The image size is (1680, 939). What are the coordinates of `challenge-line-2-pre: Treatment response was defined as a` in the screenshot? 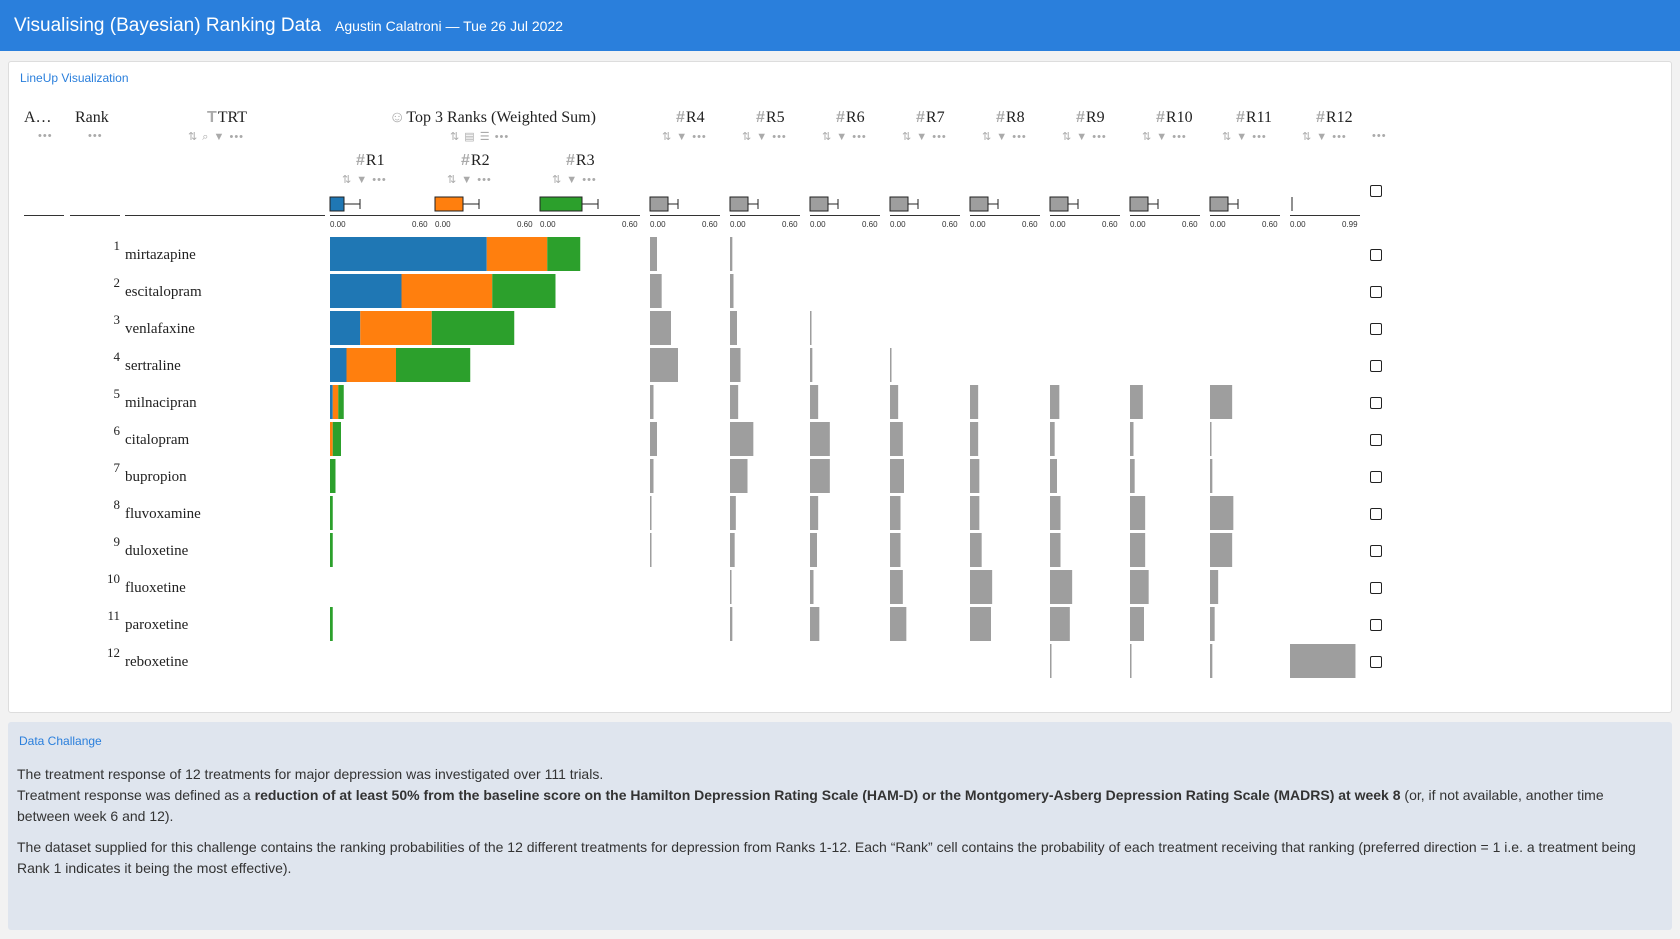 It's located at (136, 795).